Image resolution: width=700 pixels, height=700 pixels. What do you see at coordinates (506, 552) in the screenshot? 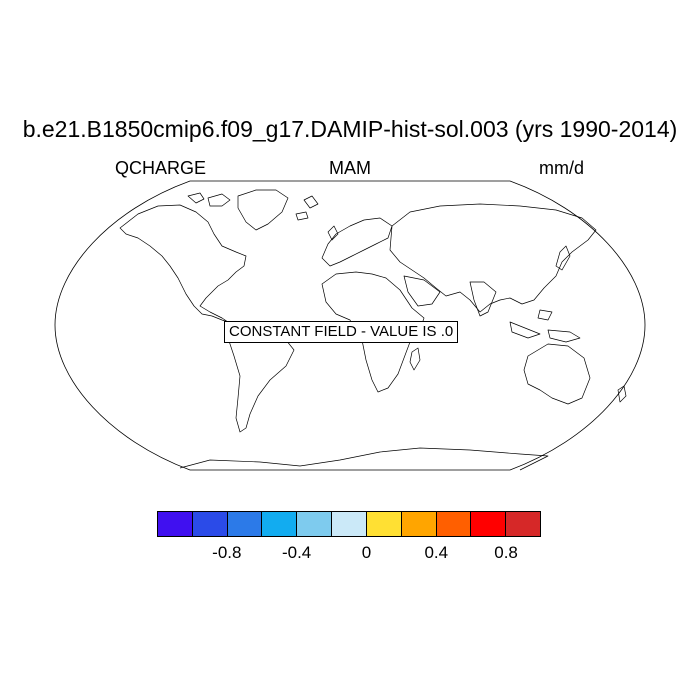
I see `colorbar-tick-label: 0.8` at bounding box center [506, 552].